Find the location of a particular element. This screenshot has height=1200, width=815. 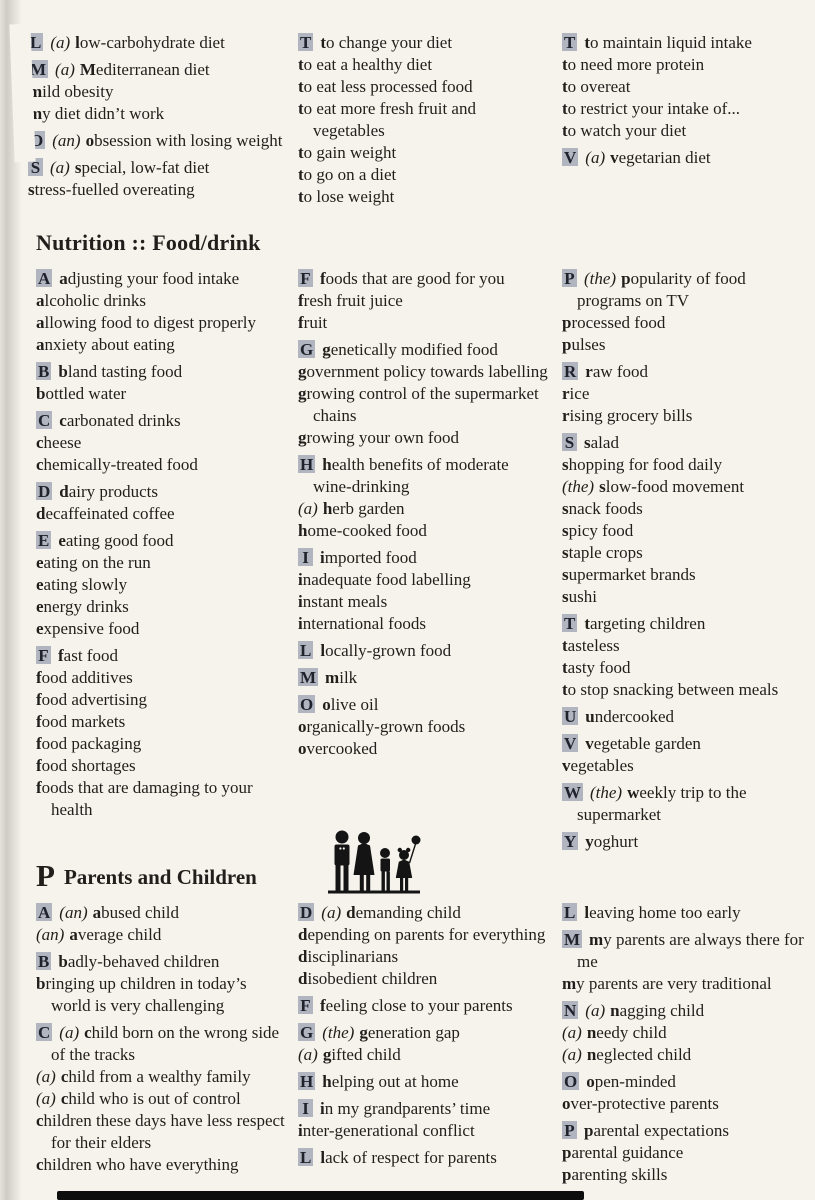

term-text: to watch your diet is located at coordinates (624, 130).